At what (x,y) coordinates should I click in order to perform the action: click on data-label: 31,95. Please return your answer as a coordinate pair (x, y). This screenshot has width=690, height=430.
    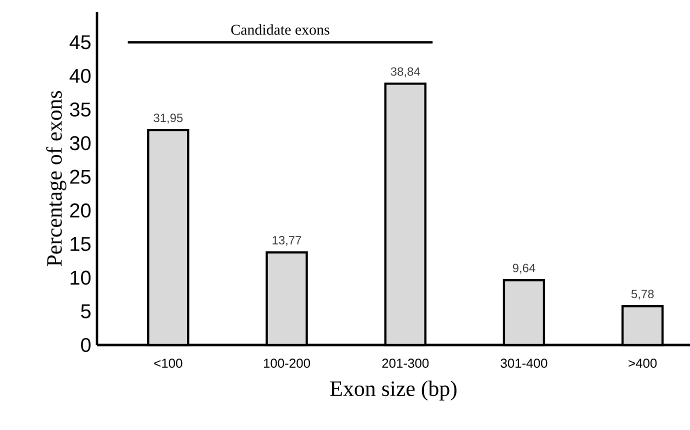
    Looking at the image, I should click on (168, 119).